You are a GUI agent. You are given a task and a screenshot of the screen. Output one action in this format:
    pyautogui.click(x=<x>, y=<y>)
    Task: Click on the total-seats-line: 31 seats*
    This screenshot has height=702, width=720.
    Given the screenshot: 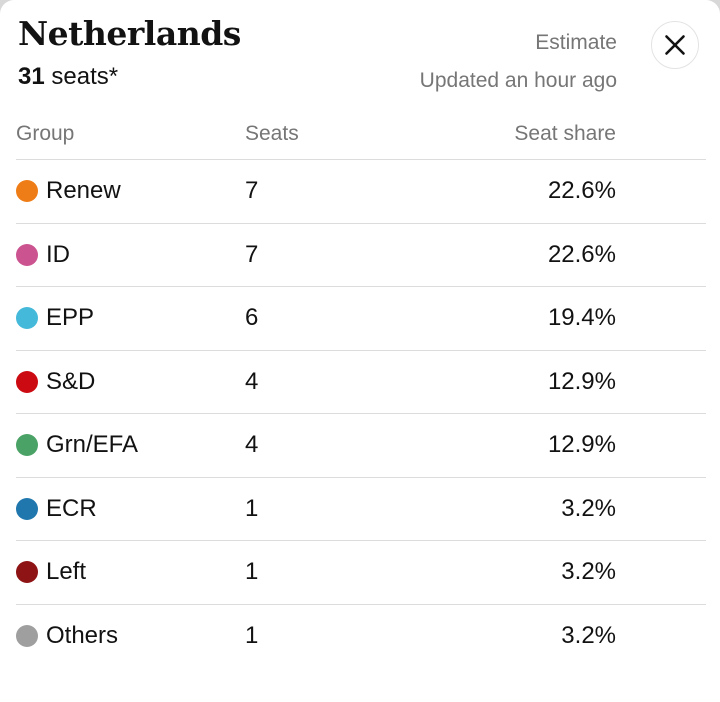 What is the action you would take?
    pyautogui.click(x=360, y=77)
    